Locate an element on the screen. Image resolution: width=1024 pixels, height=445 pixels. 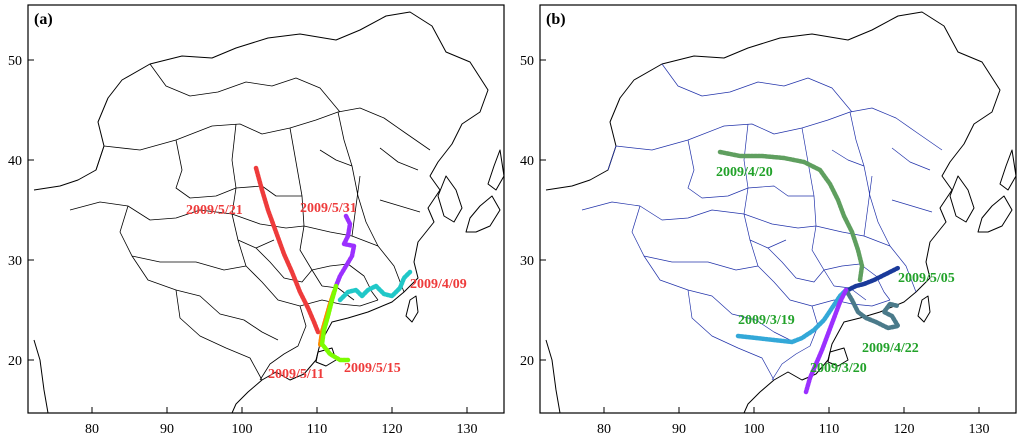
map-a-hainan is located at coordinates (326, 357).